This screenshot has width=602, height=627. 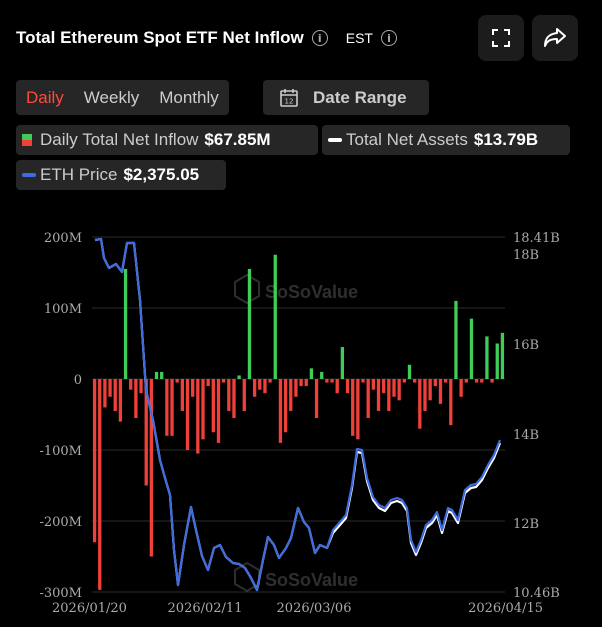 What do you see at coordinates (89, 608) in the screenshot?
I see `x-tick-label: 2026/01/20` at bounding box center [89, 608].